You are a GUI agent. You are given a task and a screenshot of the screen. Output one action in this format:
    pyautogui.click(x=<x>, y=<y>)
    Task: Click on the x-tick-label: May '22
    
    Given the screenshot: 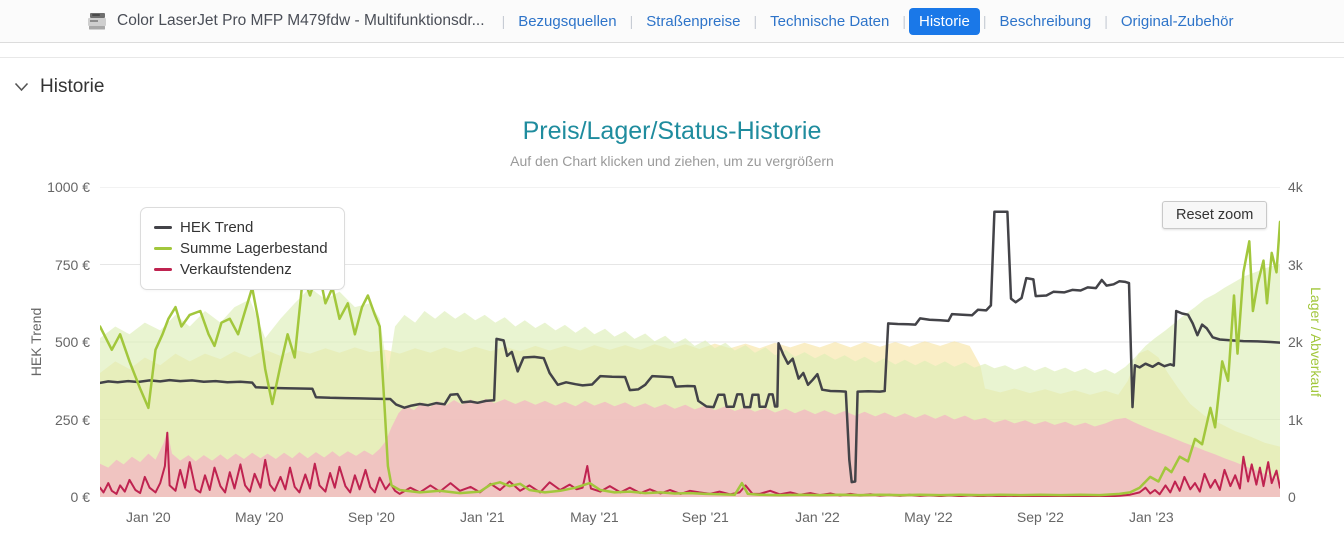 What is the action you would take?
    pyautogui.click(x=928, y=517)
    